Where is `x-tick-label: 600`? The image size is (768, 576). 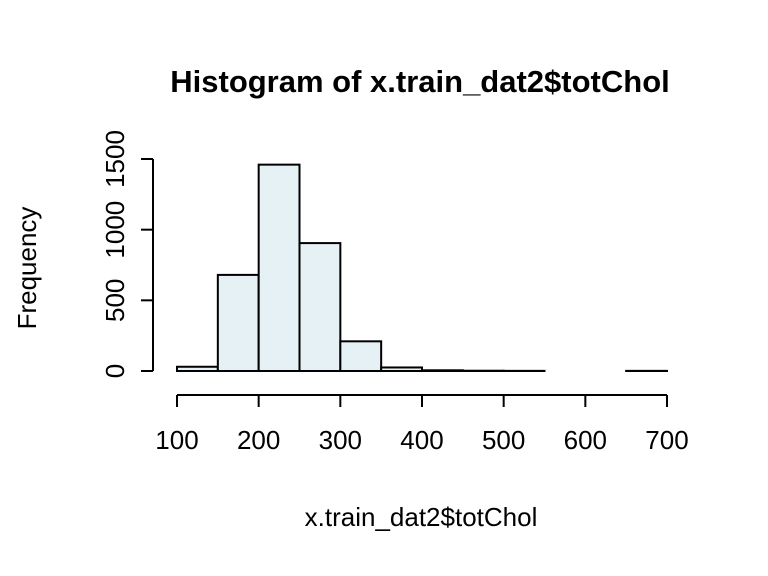
x-tick-label: 600 is located at coordinates (585, 440).